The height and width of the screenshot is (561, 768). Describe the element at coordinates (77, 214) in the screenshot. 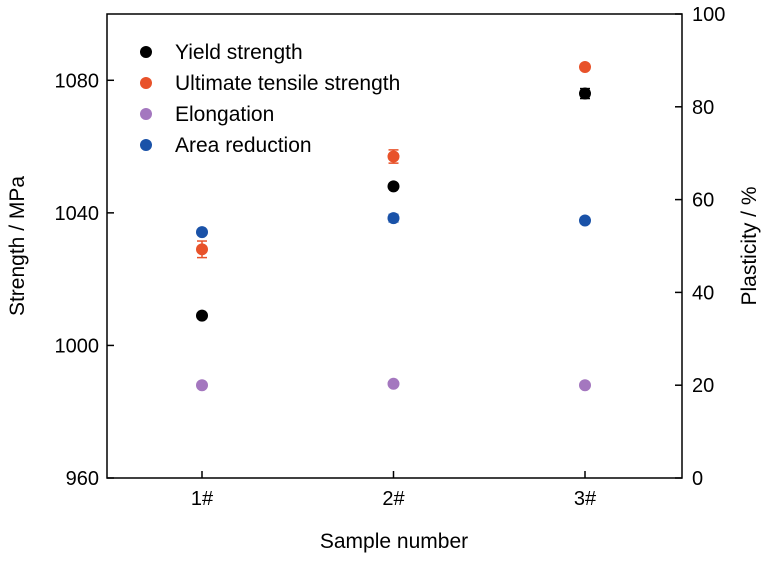

I see `left-tick-label: 1040` at that location.